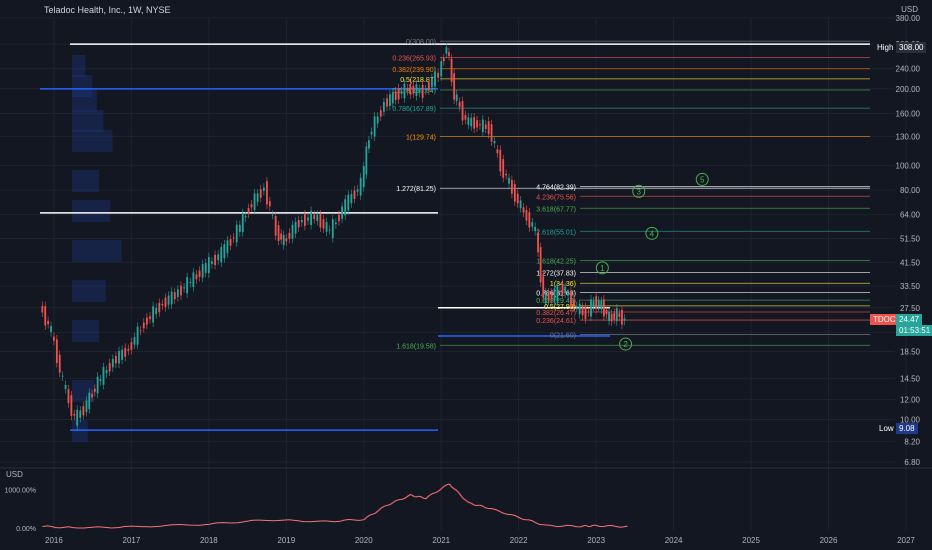 The width and height of the screenshot is (932, 550). Describe the element at coordinates (364, 540) in the screenshot. I see `time-tick-label: 2020` at that location.